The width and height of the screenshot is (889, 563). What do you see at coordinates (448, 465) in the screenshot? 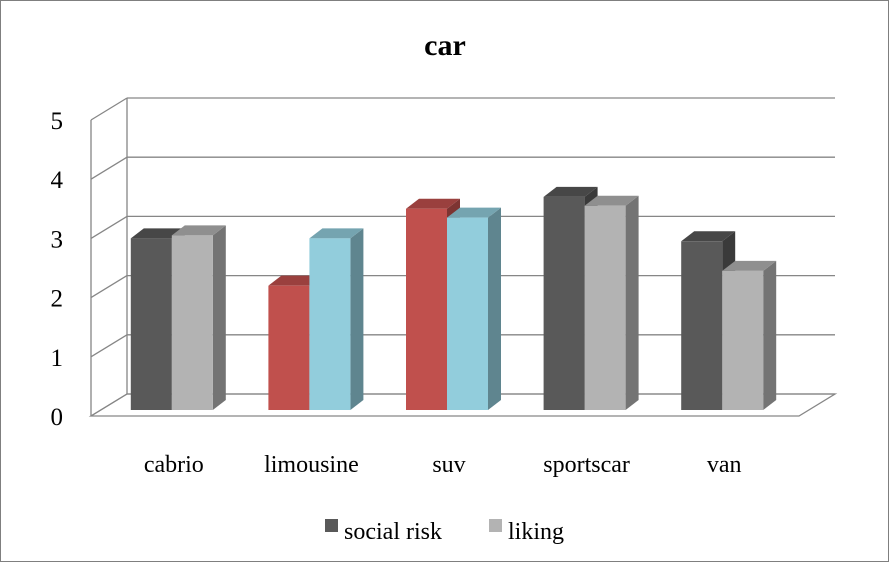
I see `x-category-label: suv` at bounding box center [448, 465].